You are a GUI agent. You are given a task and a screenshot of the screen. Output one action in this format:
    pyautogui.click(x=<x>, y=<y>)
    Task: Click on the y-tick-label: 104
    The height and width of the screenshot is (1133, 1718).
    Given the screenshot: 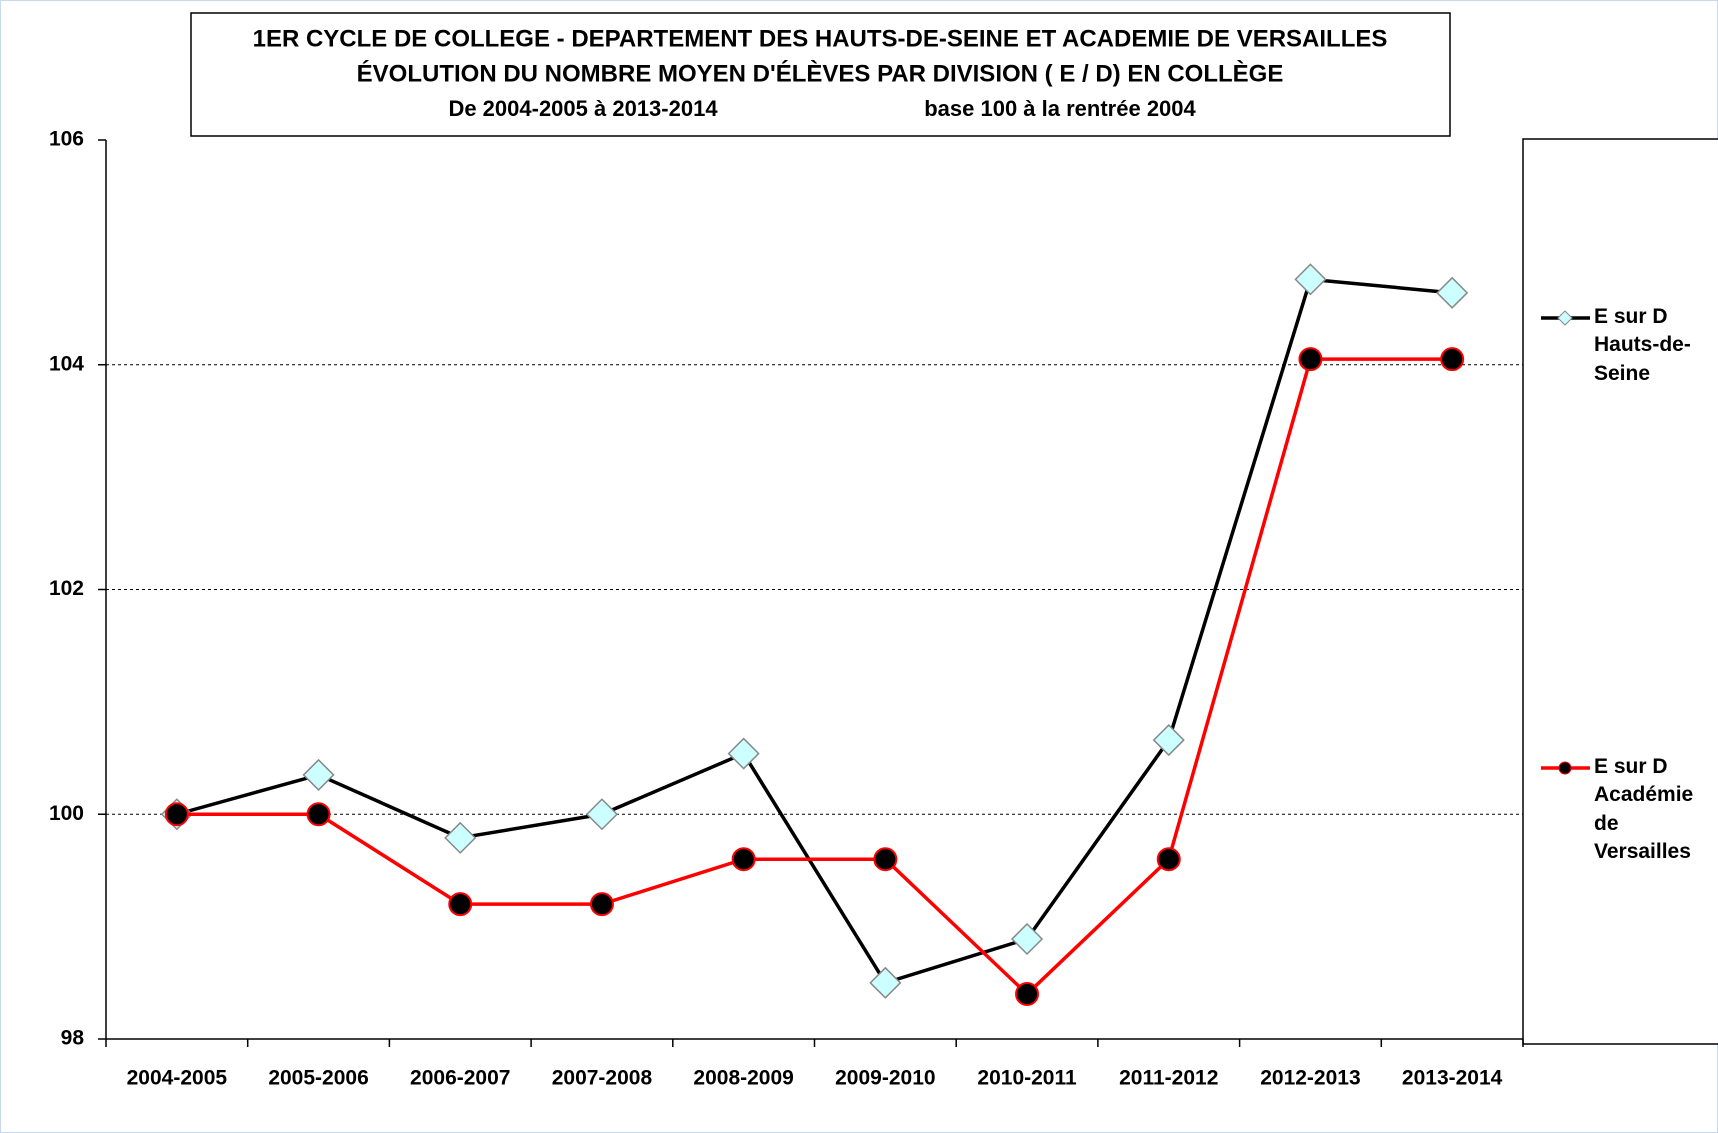 What is the action you would take?
    pyautogui.click(x=66, y=363)
    